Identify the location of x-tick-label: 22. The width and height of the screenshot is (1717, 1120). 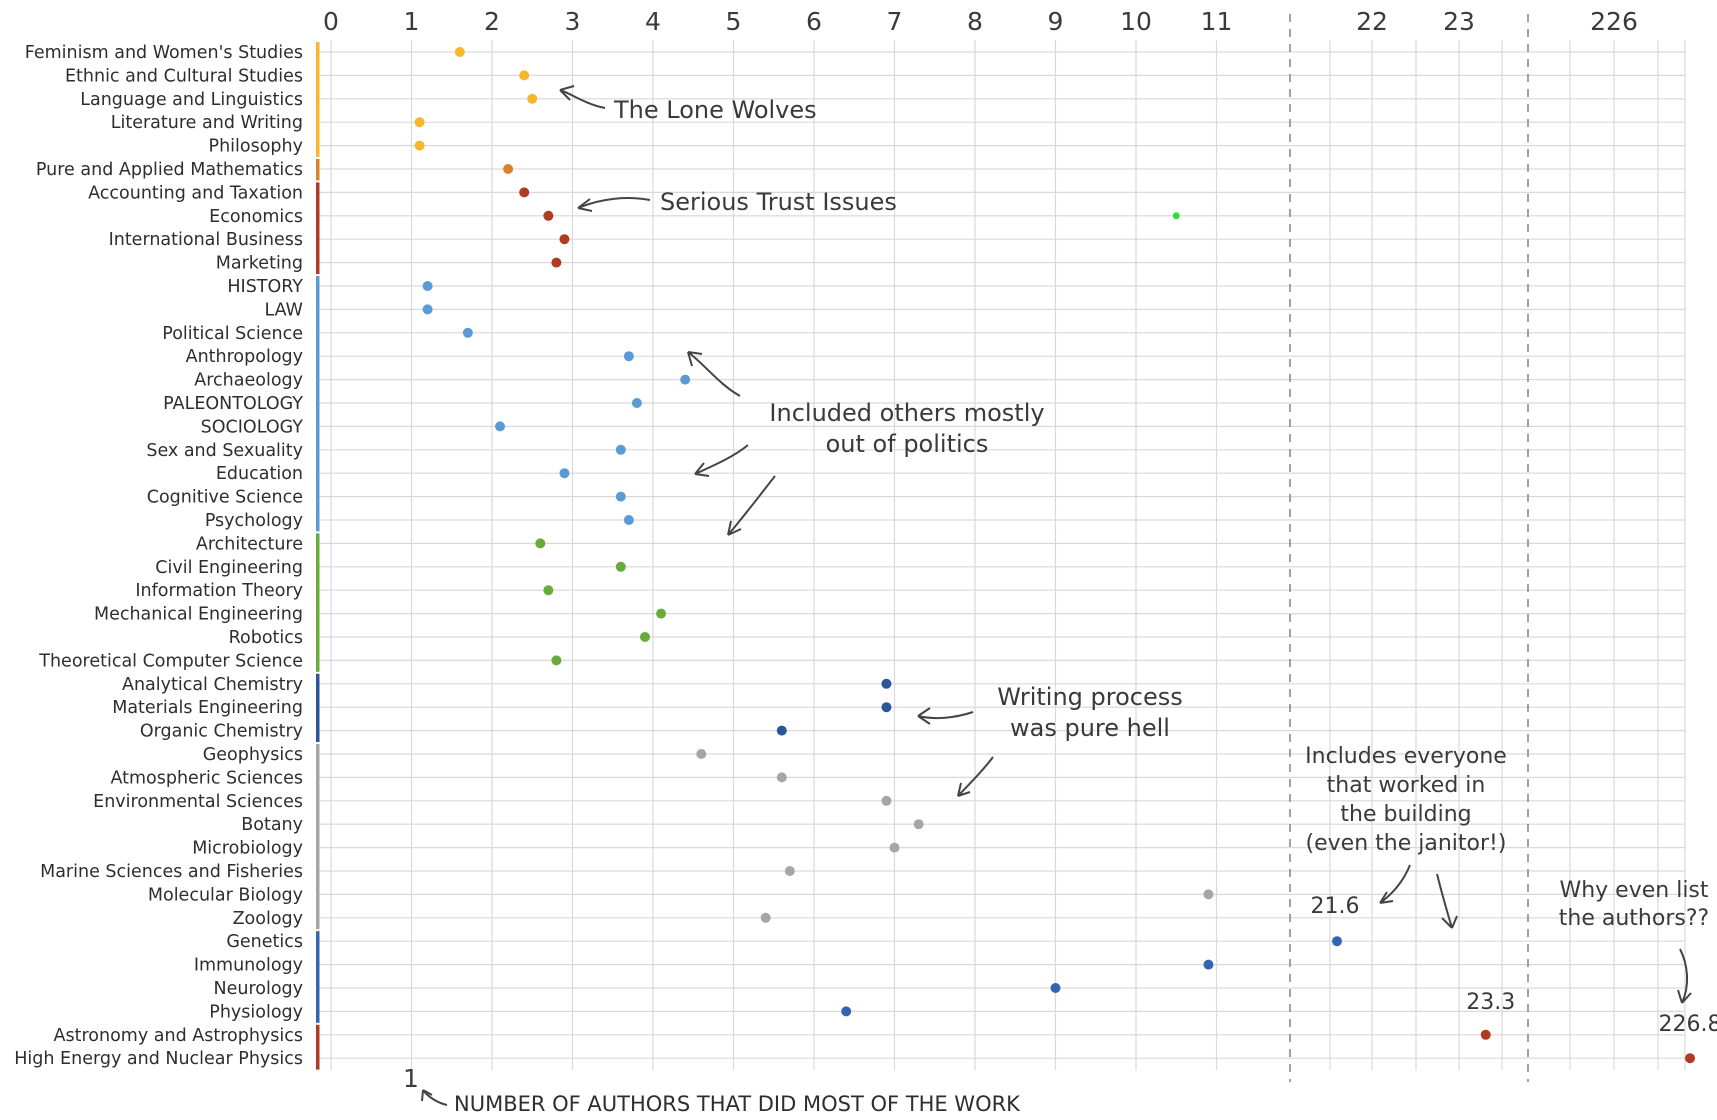
(1372, 21).